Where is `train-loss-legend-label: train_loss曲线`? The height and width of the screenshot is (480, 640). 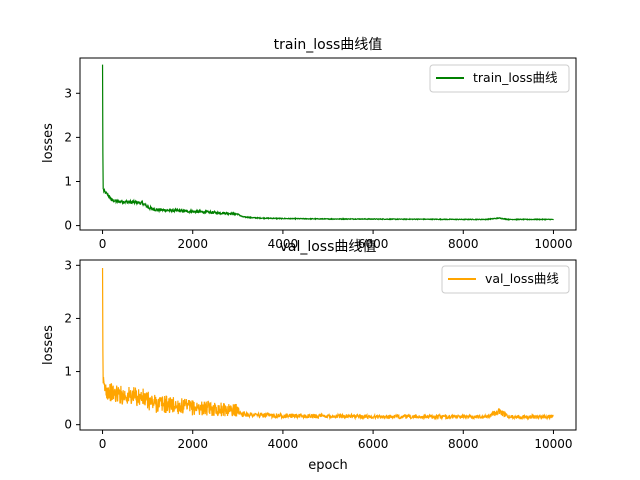 train-loss-legend-label: train_loss曲线 is located at coordinates (515, 77).